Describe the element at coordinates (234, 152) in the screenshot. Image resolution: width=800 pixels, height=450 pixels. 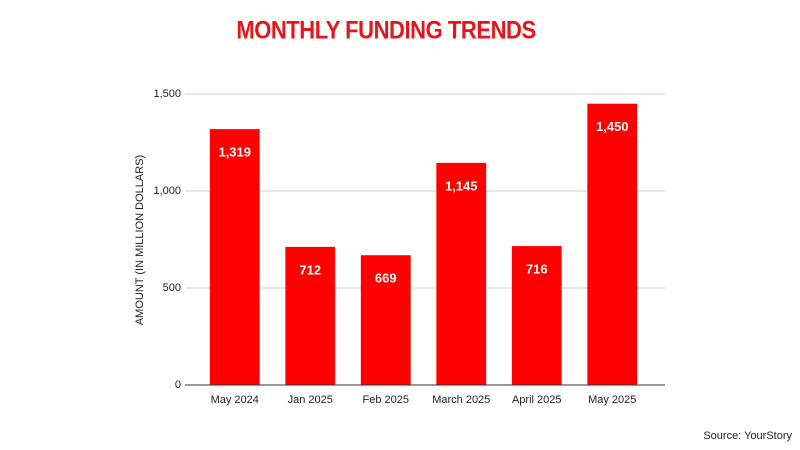
I see `value-label: 1,319` at that location.